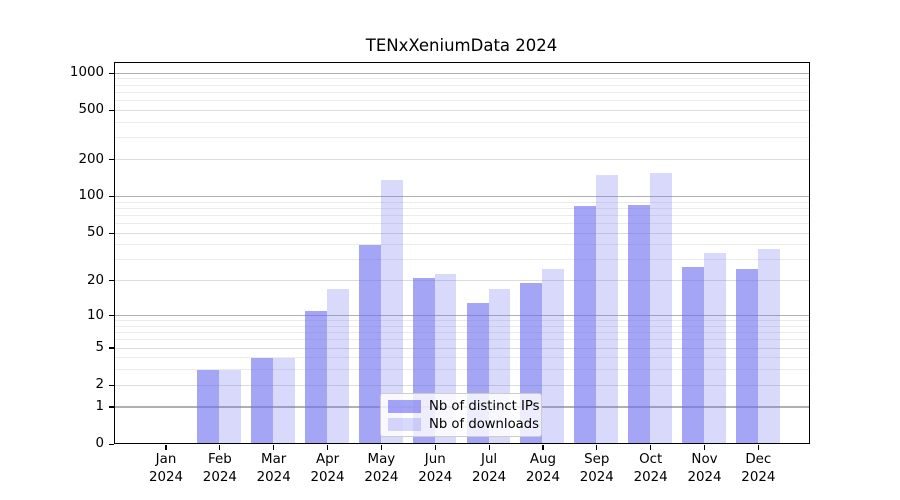 This screenshot has height=500, width=900. I want to click on x-tick-label: Nov 2024, so click(704, 468).